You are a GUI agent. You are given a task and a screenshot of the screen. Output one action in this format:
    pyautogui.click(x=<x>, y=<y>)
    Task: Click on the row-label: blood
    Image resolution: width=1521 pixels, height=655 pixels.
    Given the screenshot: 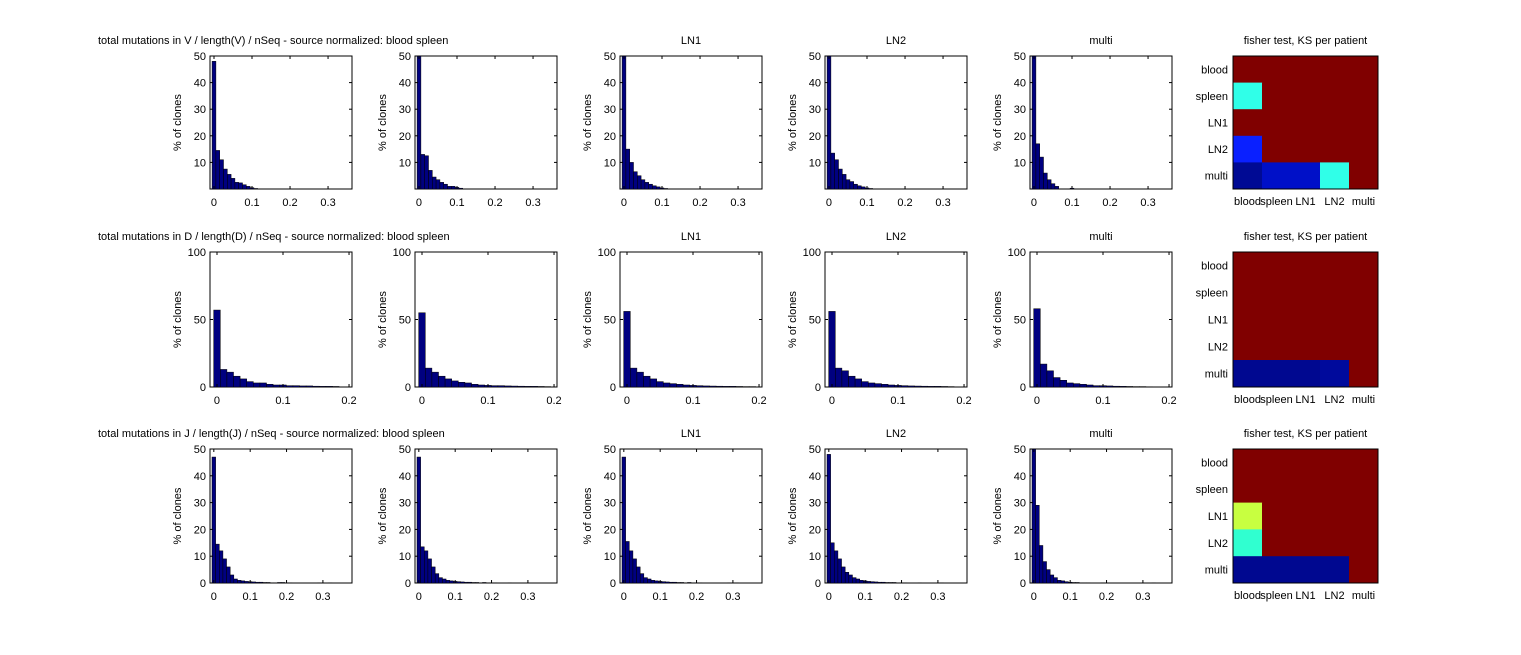 What is the action you would take?
    pyautogui.click(x=1214, y=267)
    